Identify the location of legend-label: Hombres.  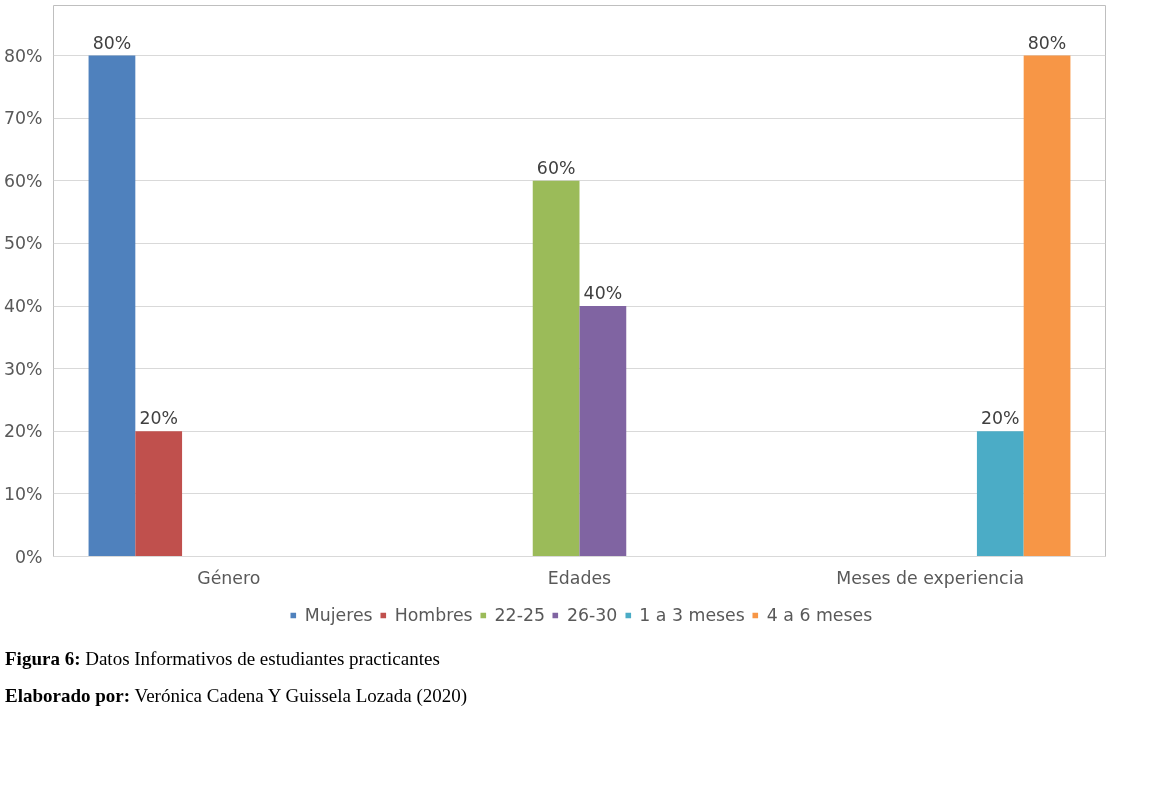
(433, 615).